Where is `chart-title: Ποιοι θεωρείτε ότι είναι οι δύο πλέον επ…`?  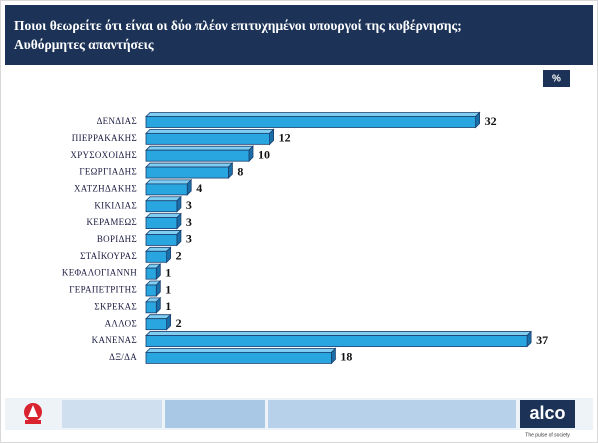
chart-title: Ποιοι θεωρείτε ότι είναι οι δύο πλέον επ… is located at coordinates (238, 25).